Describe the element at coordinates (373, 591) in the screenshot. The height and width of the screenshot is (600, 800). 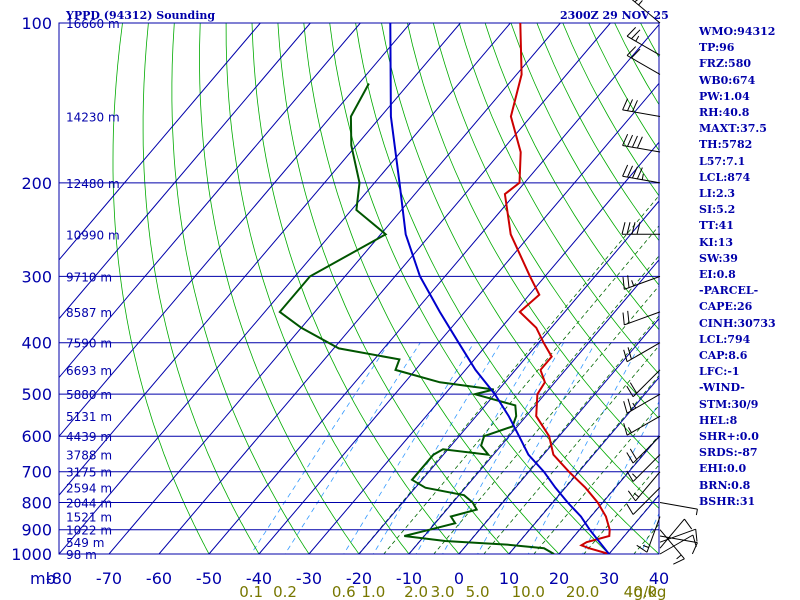
I see `mixing-ratio-label: 1.0` at that location.